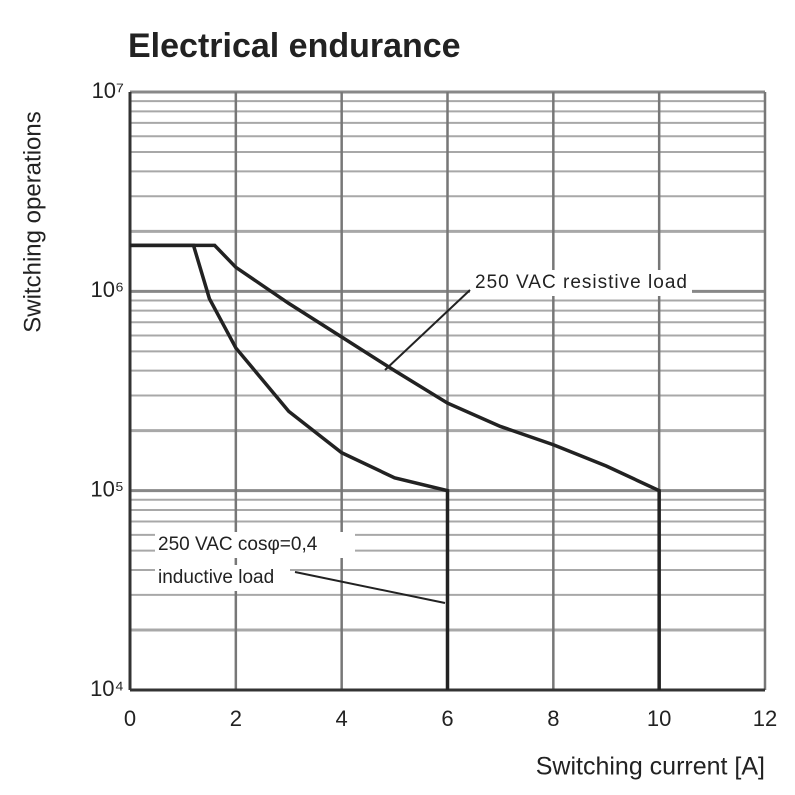  What do you see at coordinates (553, 718) in the screenshot?
I see `x-tick-label: 8` at bounding box center [553, 718].